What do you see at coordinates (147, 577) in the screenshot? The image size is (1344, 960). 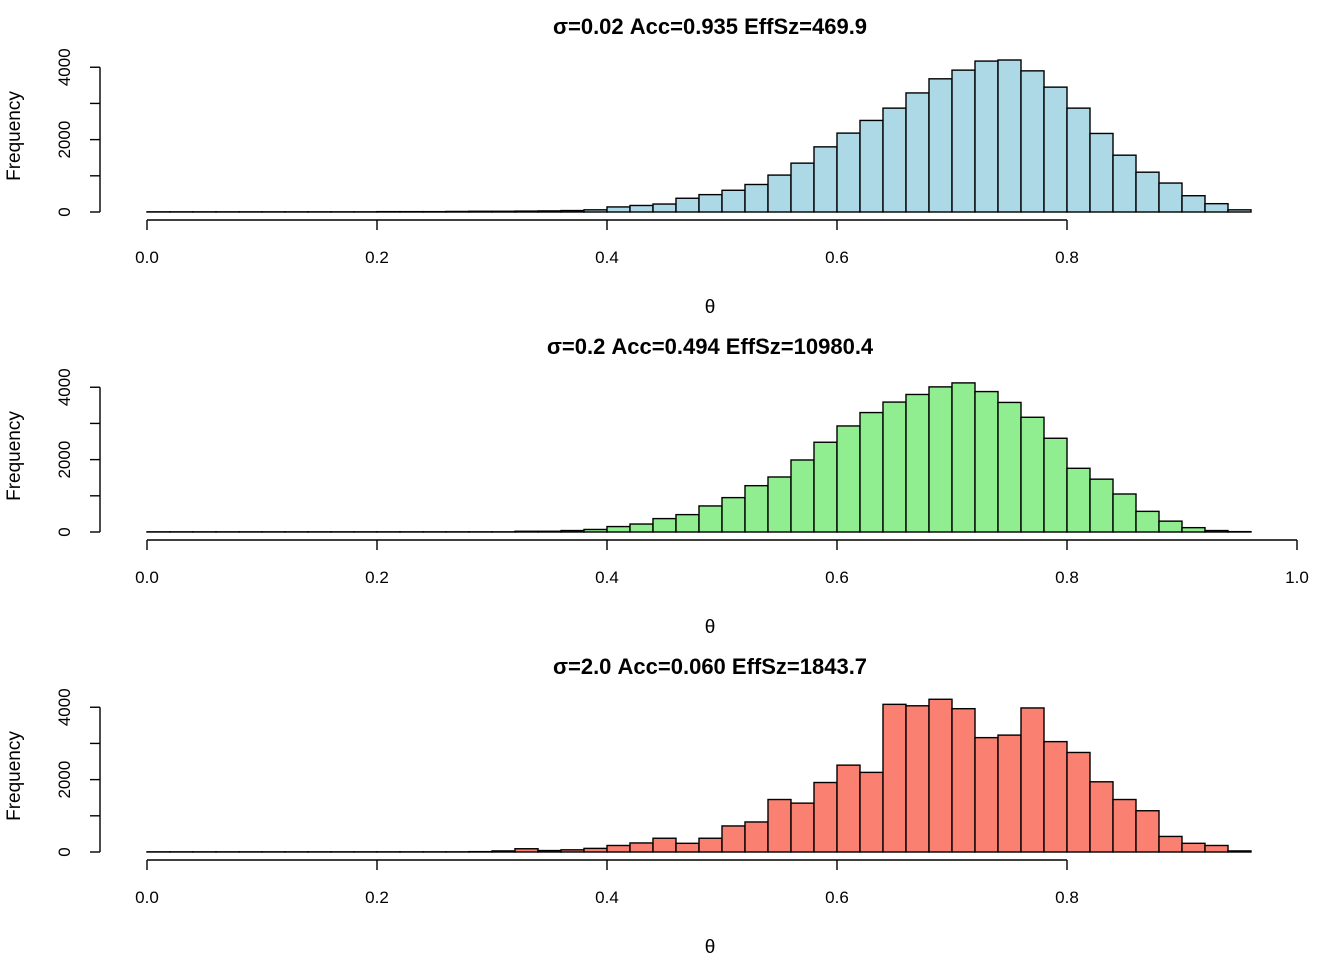 I see `x-tick-label: 0.0` at bounding box center [147, 577].